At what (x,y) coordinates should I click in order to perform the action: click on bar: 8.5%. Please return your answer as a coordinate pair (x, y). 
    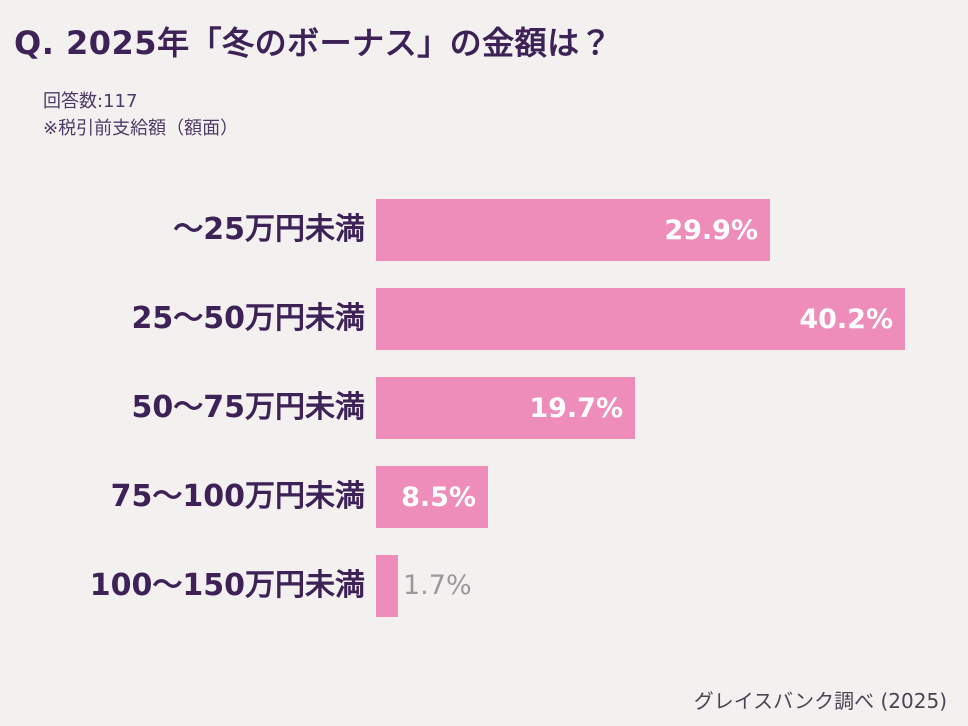
    Looking at the image, I should click on (432, 497).